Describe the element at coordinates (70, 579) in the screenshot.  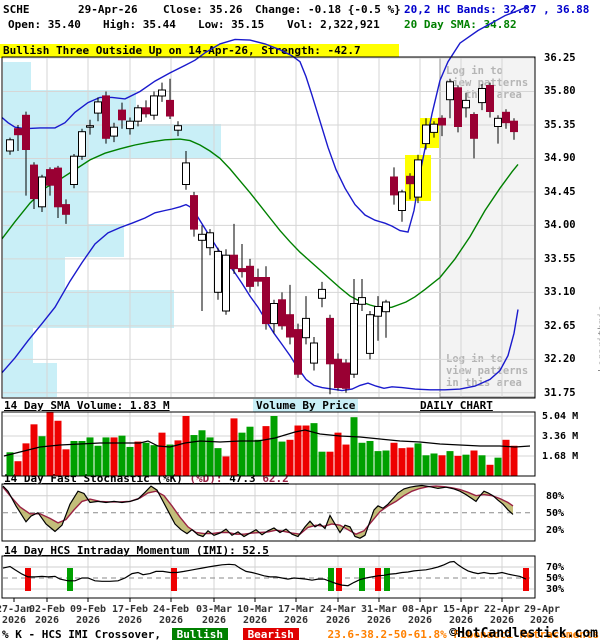
I see `imi-bullish-signal` at that location.